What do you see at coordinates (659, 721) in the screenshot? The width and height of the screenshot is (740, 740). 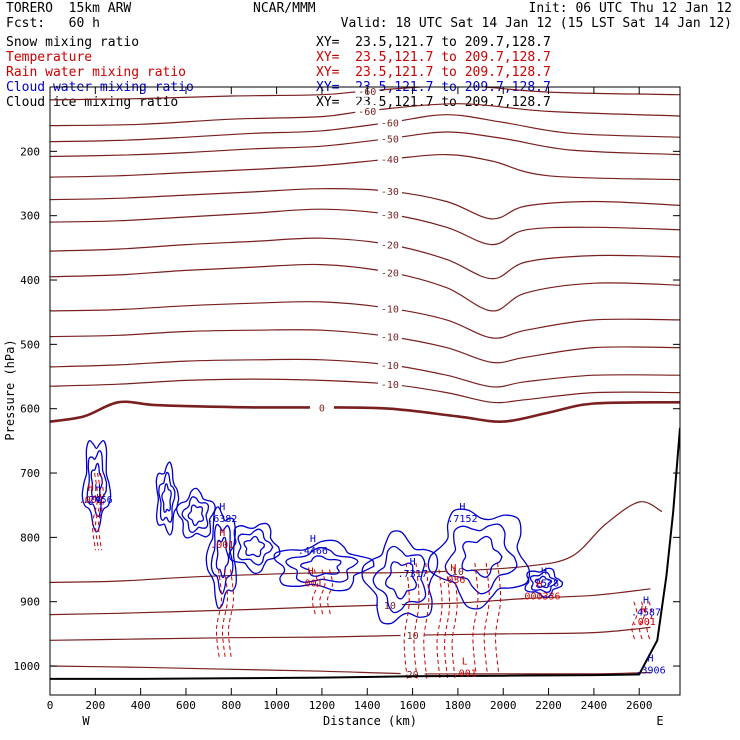 I see `x-end-label-east: E` at bounding box center [659, 721].